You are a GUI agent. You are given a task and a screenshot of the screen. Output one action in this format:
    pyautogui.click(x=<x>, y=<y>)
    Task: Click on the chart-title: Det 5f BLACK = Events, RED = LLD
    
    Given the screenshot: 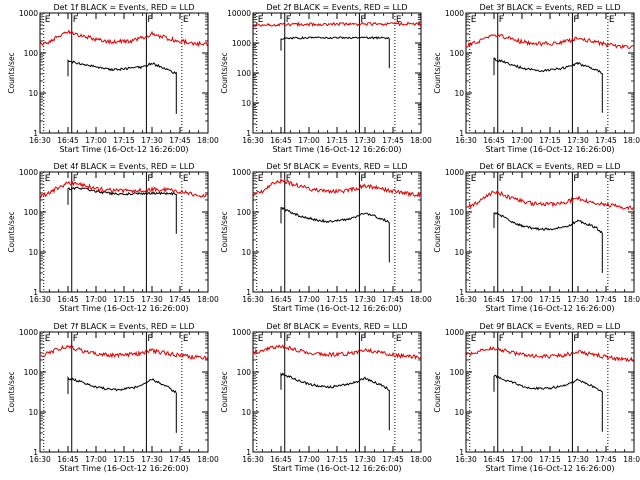 What is the action you would take?
    pyautogui.click(x=336, y=166)
    